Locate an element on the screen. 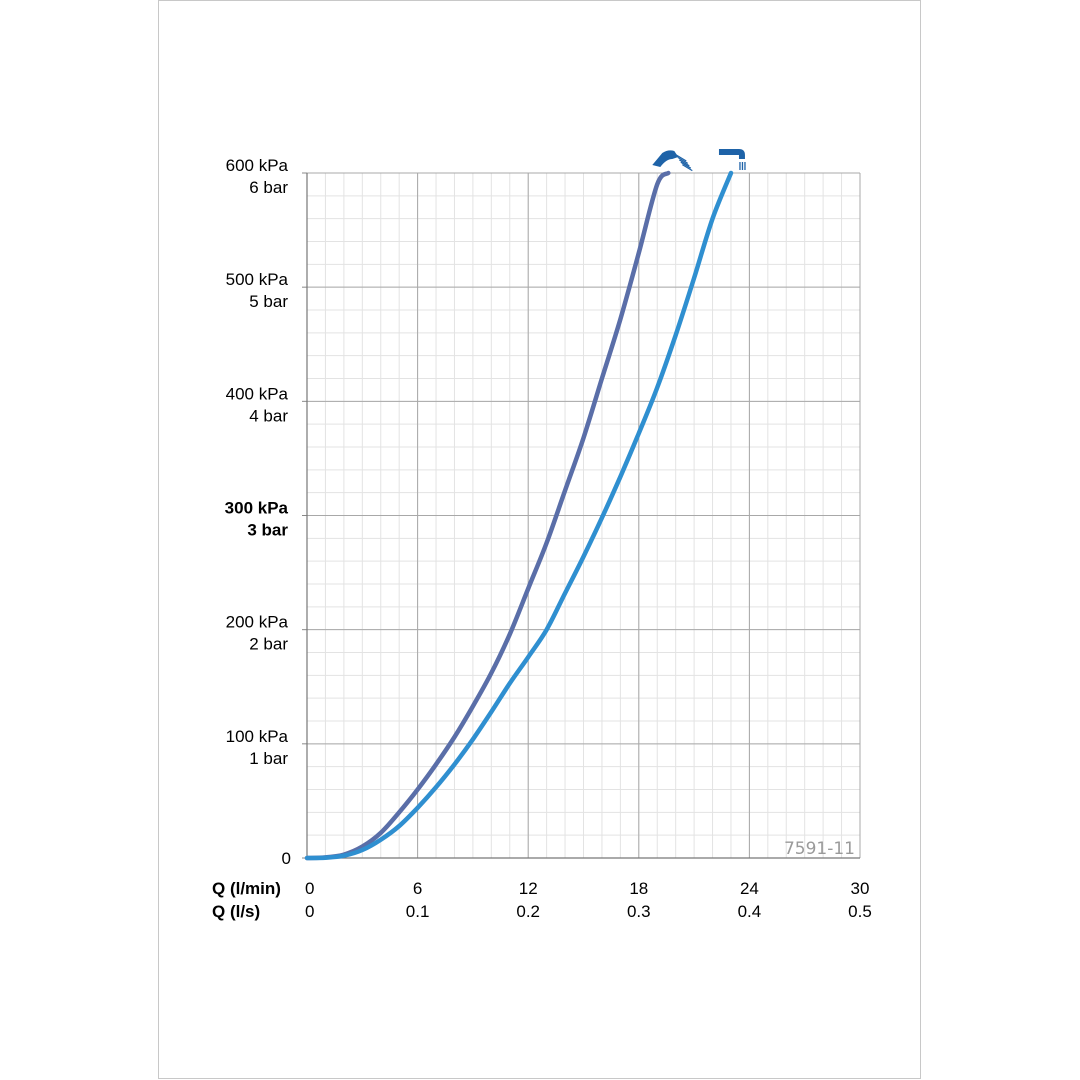 The image size is (1080, 1080). x-tick-label-lps: 0 is located at coordinates (309, 911).